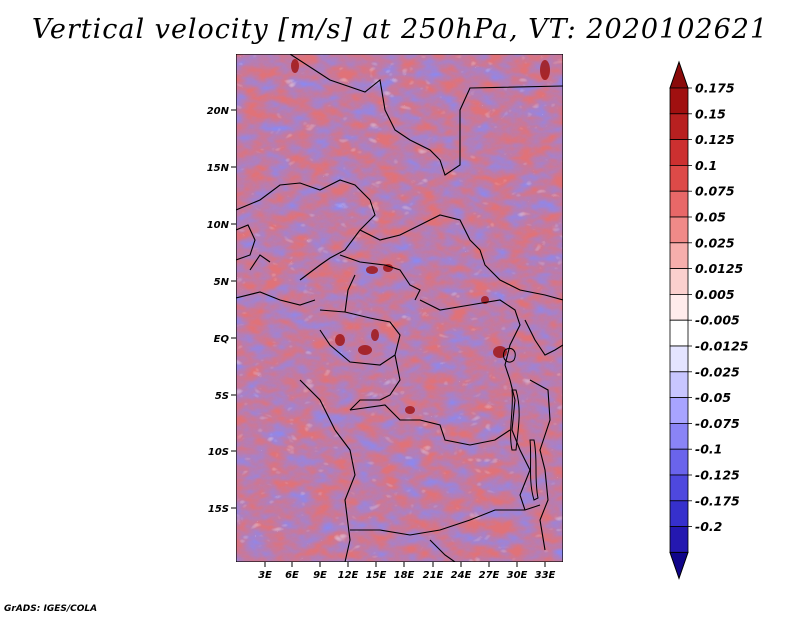 The image size is (800, 618). What do you see at coordinates (715, 294) in the screenshot?
I see `colorbar-label: 0.005` at bounding box center [715, 294].